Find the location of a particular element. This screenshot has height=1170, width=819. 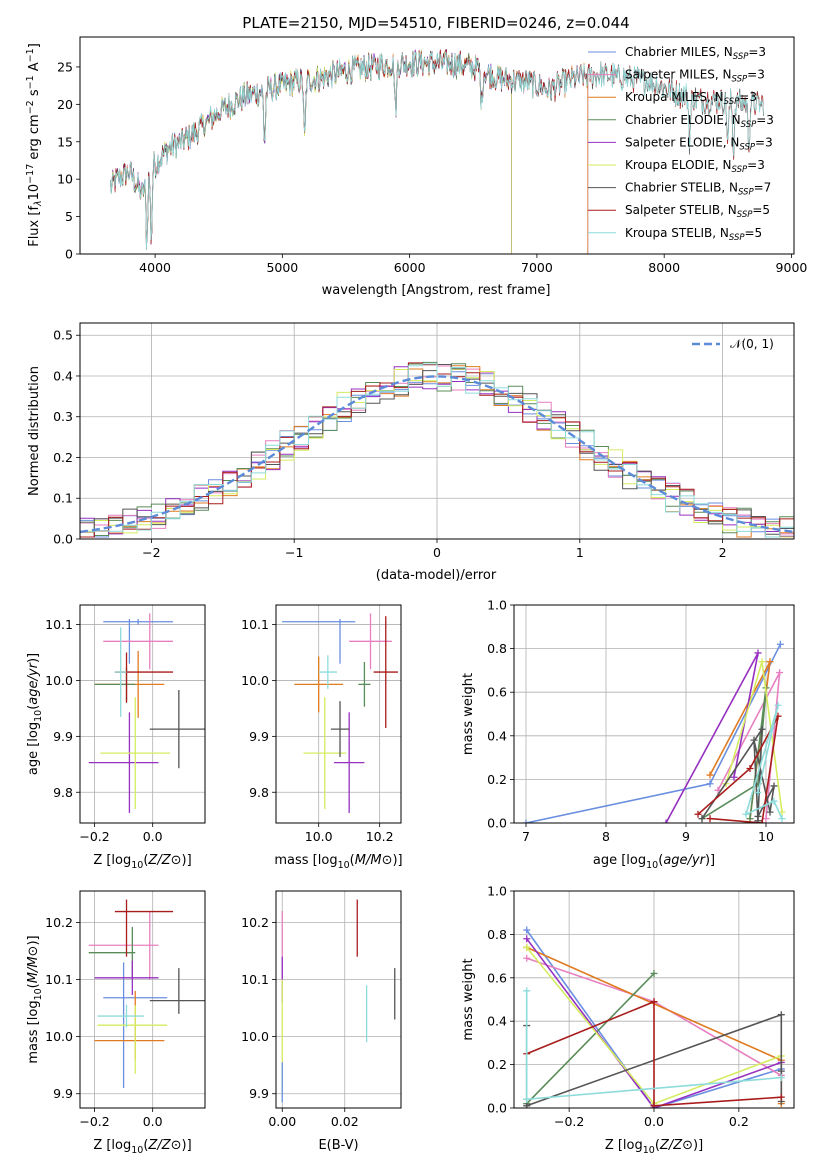

y-tick-label: 9.8 is located at coordinates (259, 792).